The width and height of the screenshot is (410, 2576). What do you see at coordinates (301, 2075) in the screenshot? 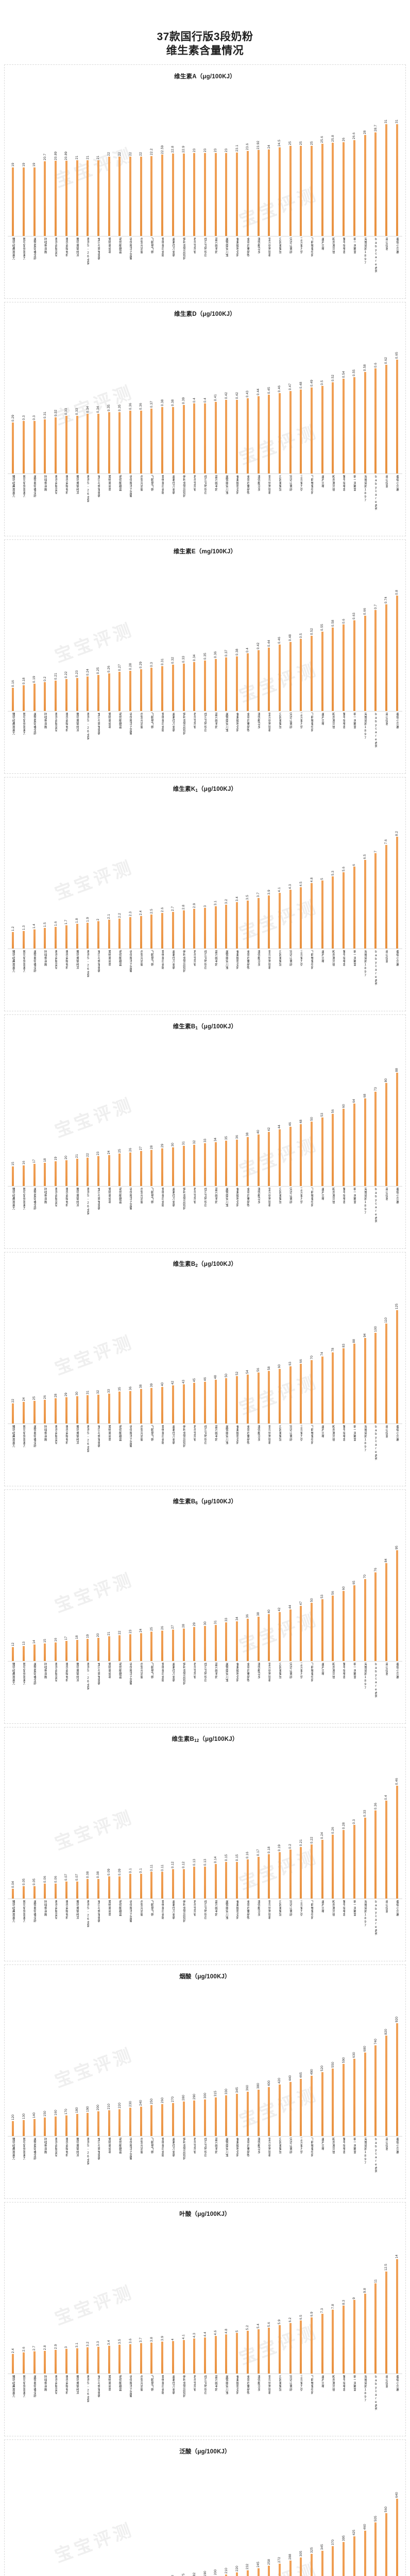
I see `bar-value-label: 465` at bounding box center [301, 2075].